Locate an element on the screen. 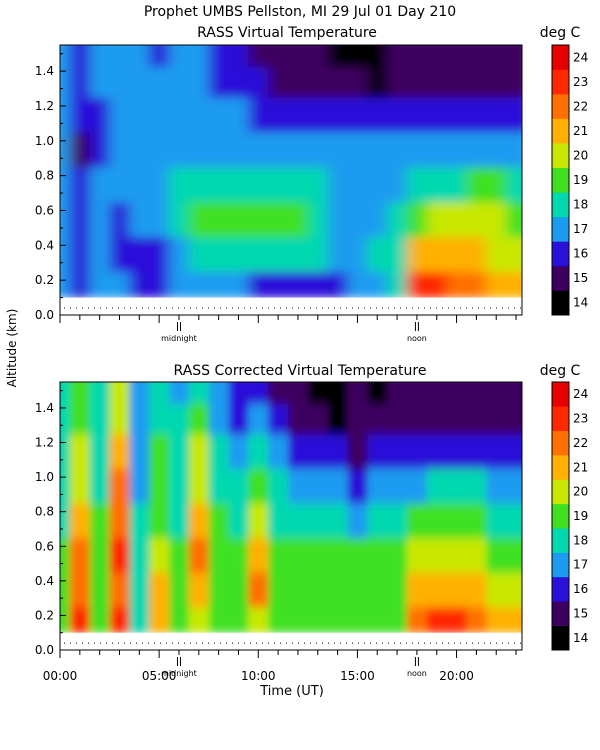  x-tick-label: 10:00 is located at coordinates (258, 676).